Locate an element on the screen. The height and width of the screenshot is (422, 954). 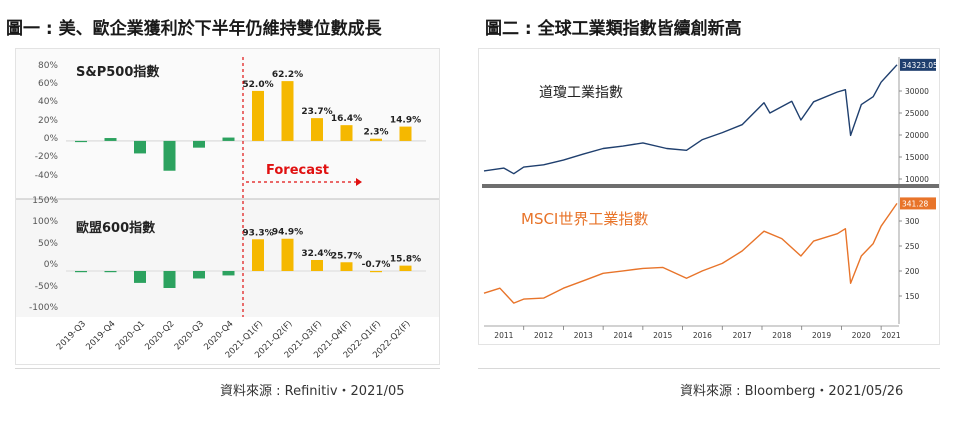
y-tick-label: 50% is located at coordinates (48, 244).